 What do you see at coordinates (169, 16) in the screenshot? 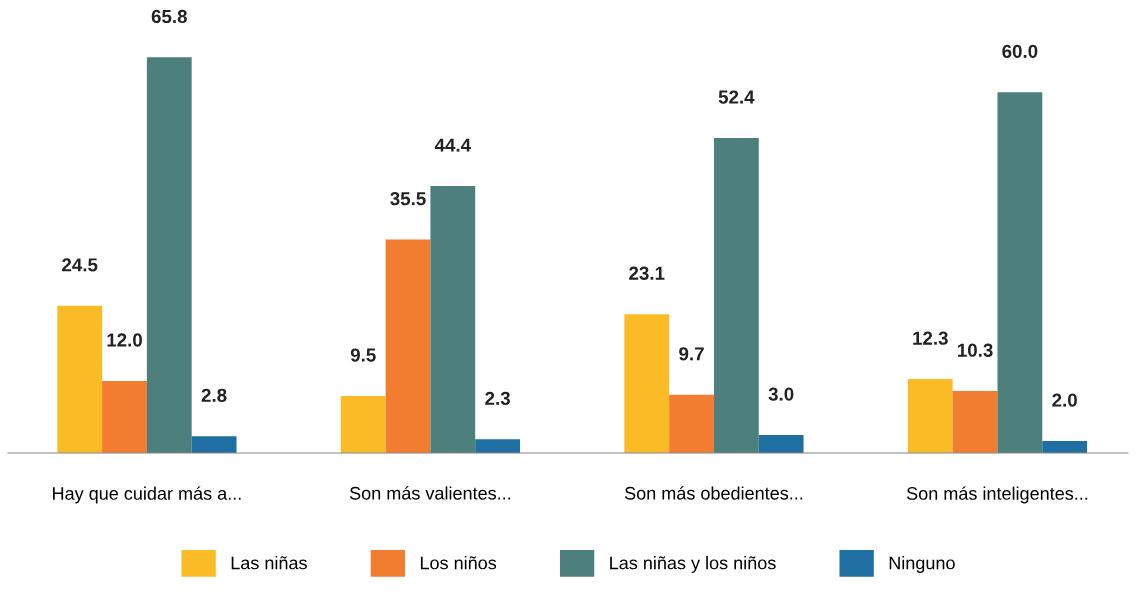
I see `data-label: 65.8` at bounding box center [169, 16].